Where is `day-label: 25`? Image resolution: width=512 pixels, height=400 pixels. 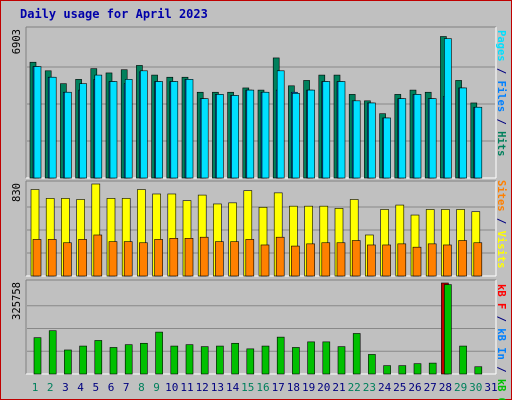 day-label: 25 is located at coordinates (399, 387).